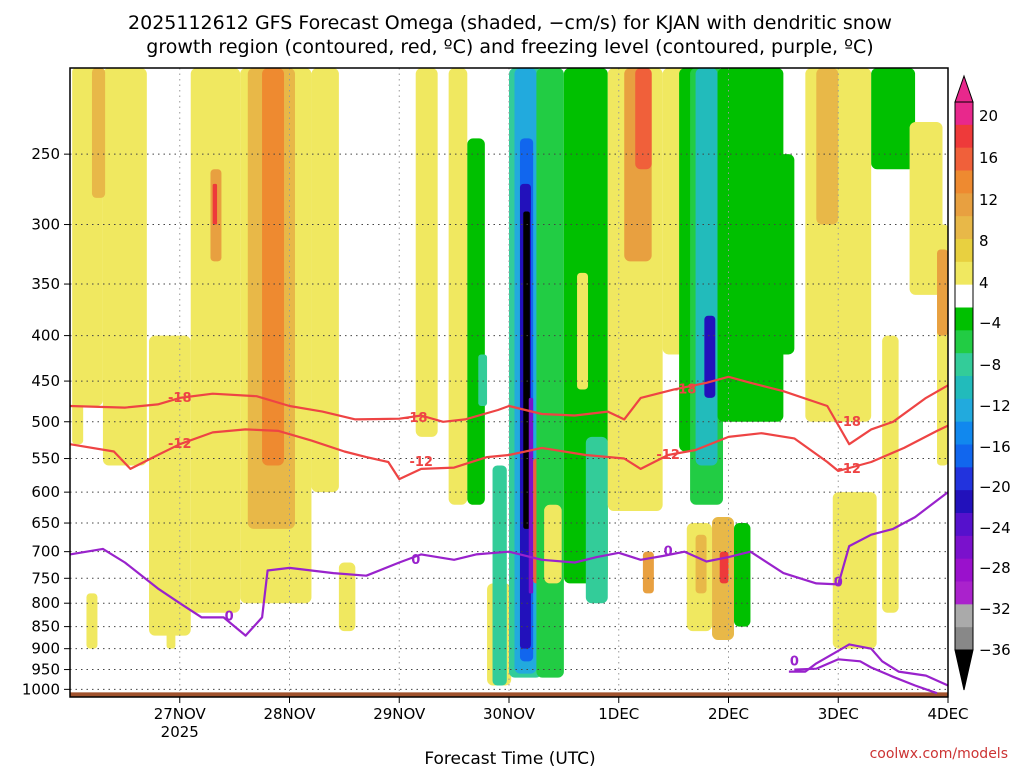 Image resolution: width=1024 pixels, height=768 pixels. What do you see at coordinates (45, 603) in the screenshot?
I see `y-tick-label-800: 800` at bounding box center [45, 603].